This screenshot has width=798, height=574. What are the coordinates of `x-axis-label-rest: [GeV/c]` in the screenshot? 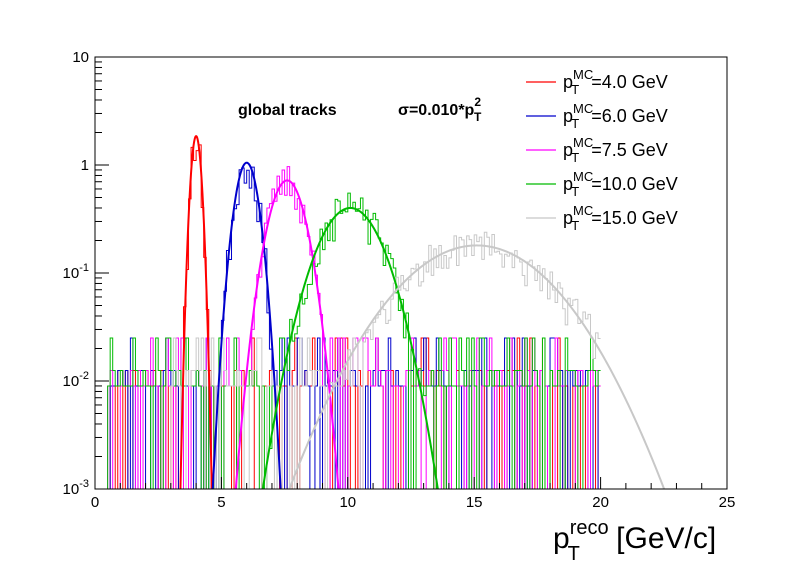 It's located at (662, 538).